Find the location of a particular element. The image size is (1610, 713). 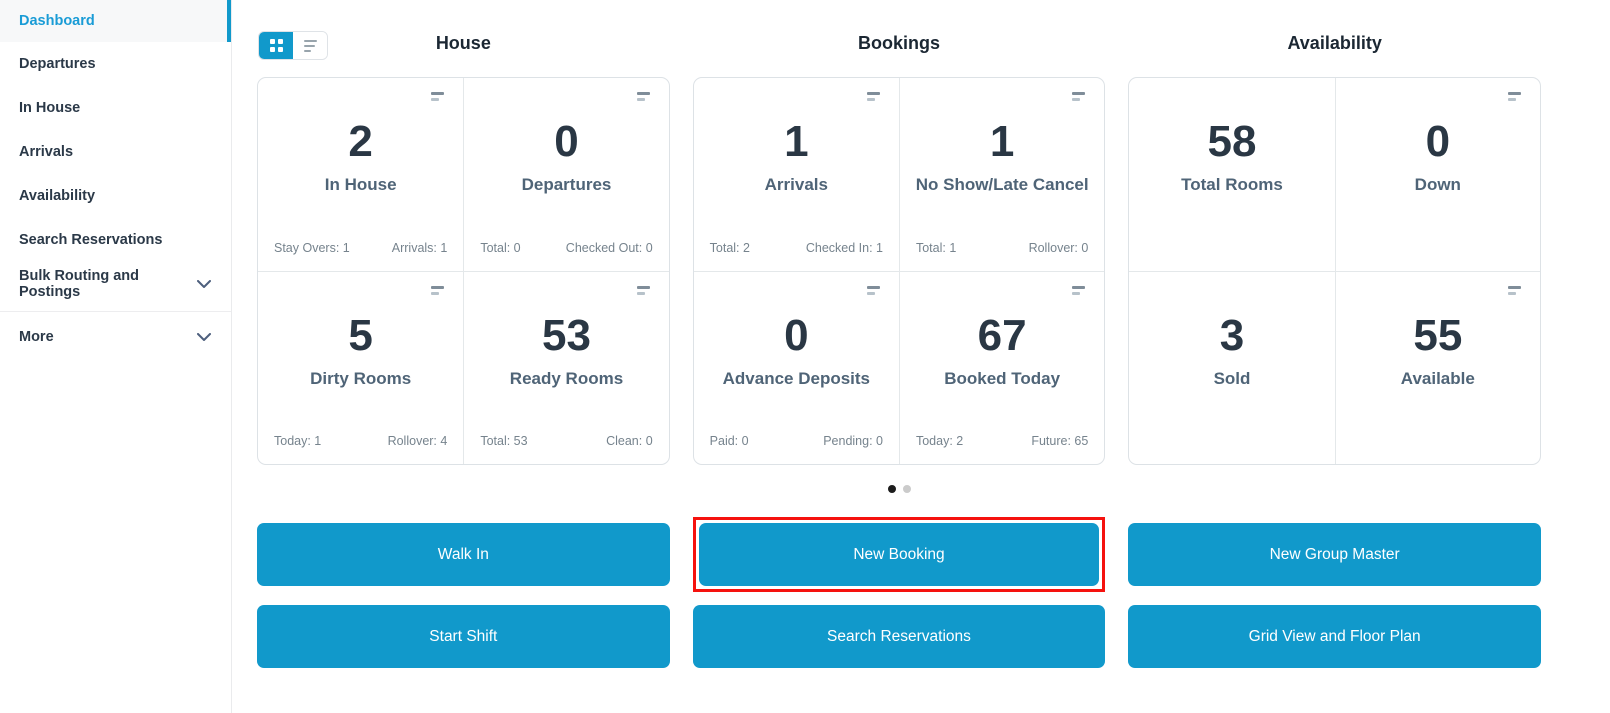

new-group-master-button: New Group Master is located at coordinates (1334, 554).